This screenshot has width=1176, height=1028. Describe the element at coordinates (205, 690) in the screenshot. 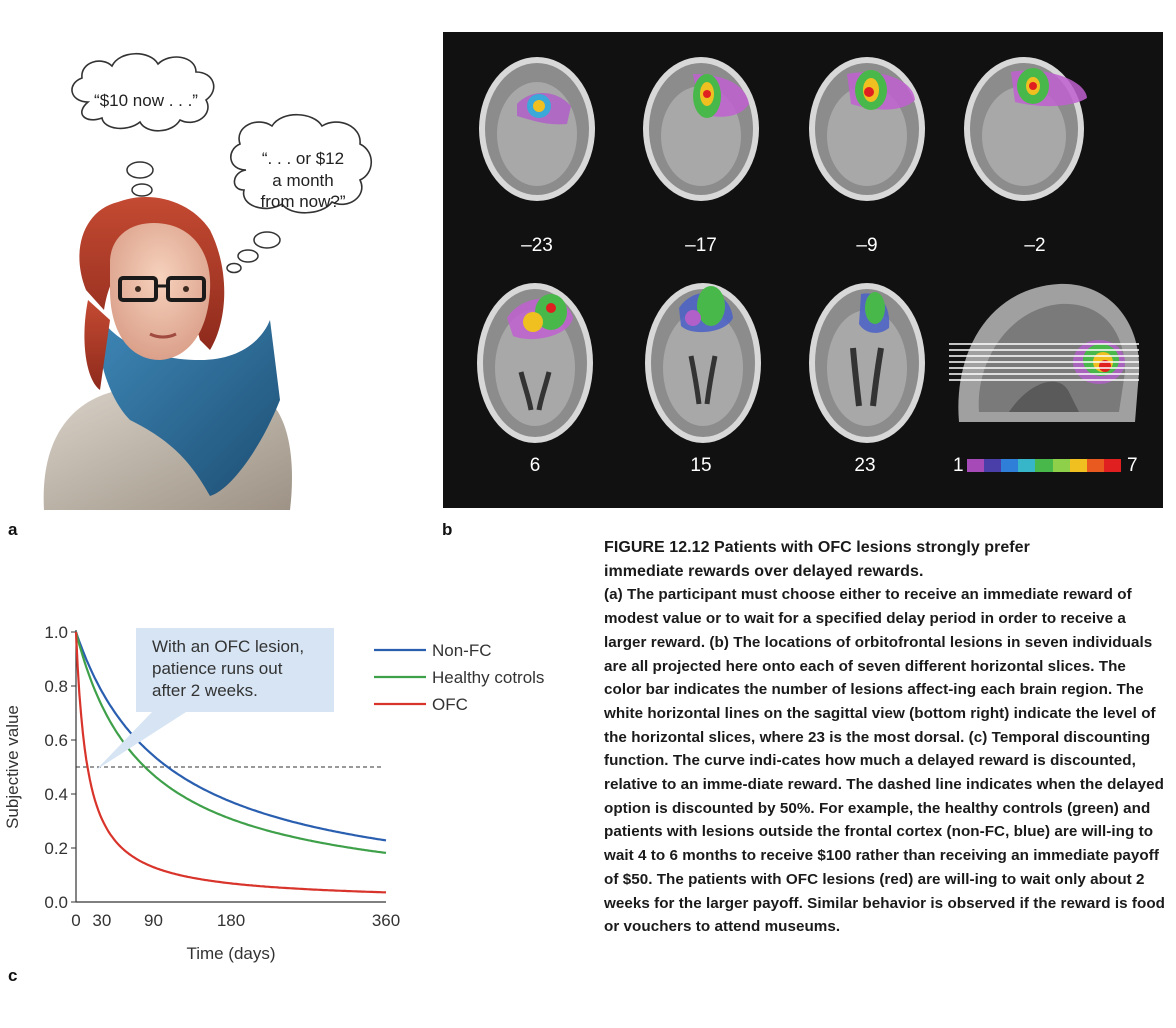

I see `callout-line-2: after 2 weeks.` at that location.